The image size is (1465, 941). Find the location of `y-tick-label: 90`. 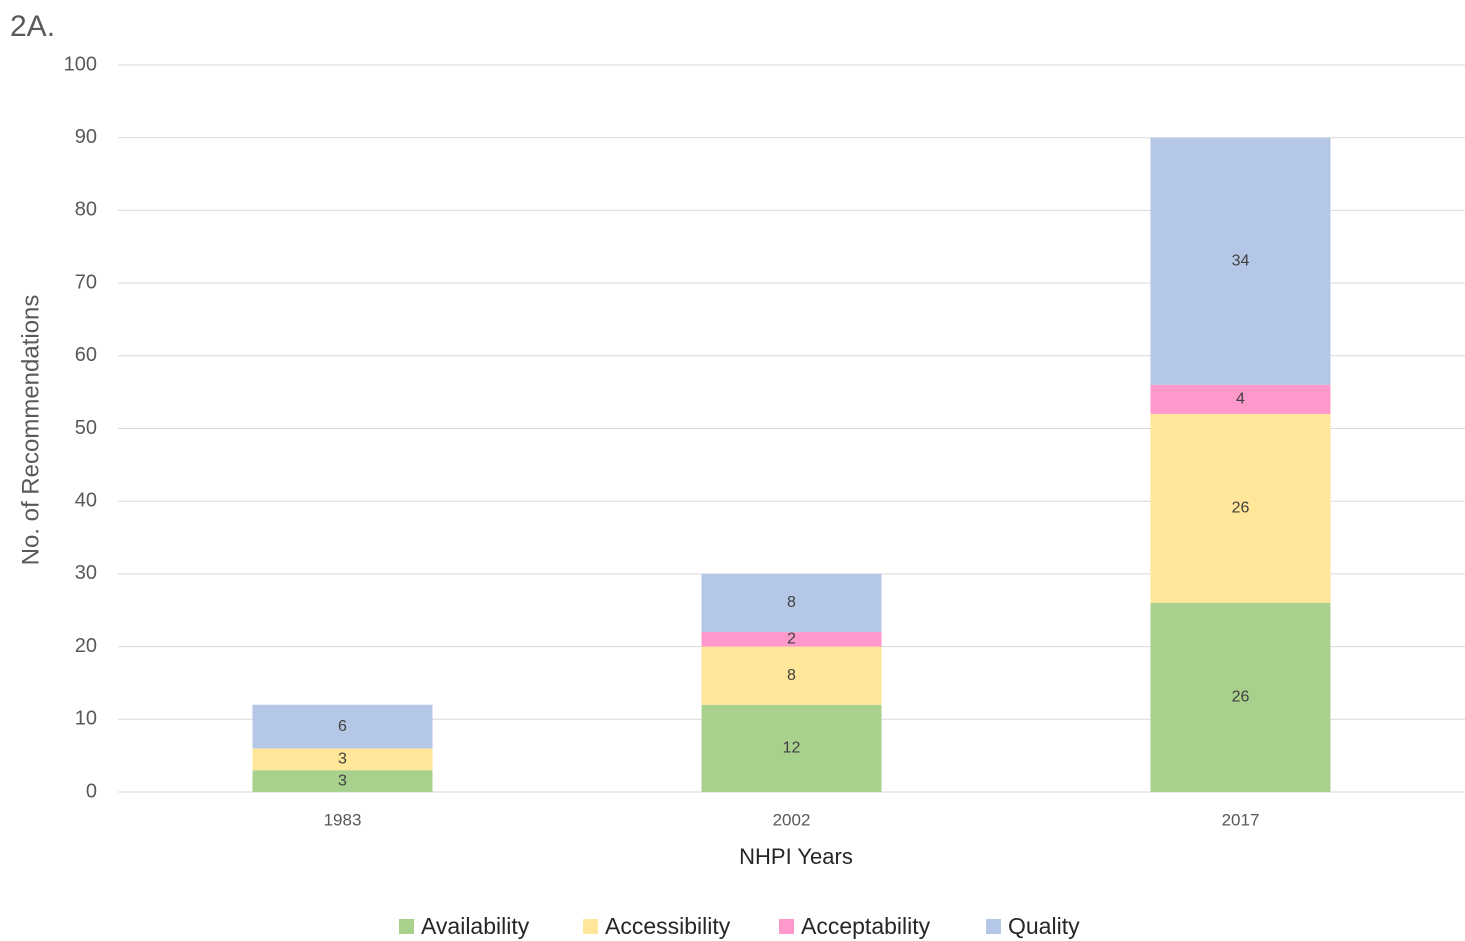

y-tick-label: 90 is located at coordinates (86, 137).